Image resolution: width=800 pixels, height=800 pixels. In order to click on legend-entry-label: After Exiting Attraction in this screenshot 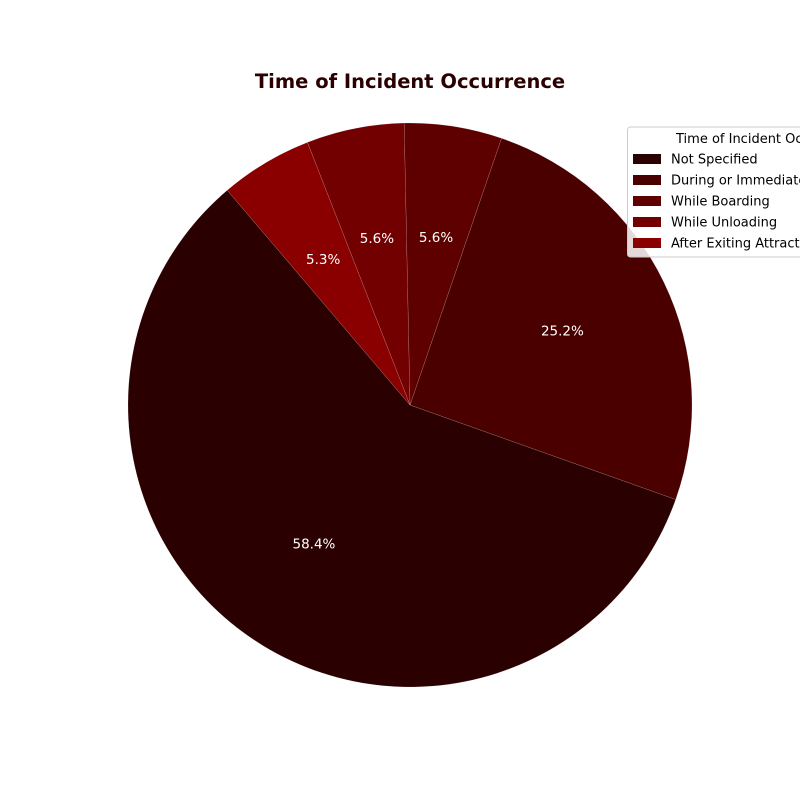, I will do `click(735, 244)`.